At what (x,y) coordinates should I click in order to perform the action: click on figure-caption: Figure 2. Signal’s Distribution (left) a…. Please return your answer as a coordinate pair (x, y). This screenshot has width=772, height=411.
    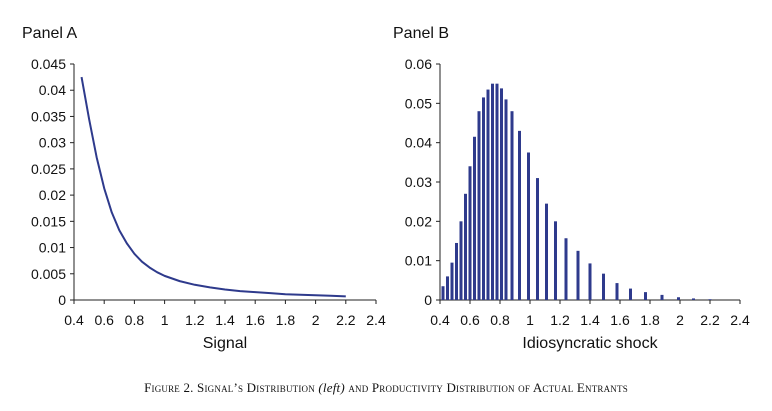
    Looking at the image, I should click on (386, 388).